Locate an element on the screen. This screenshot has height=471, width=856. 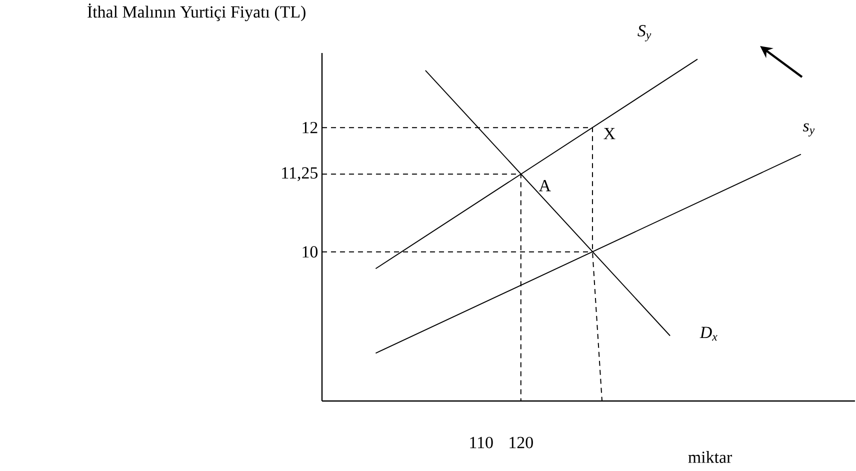
x-tick-label: 110 is located at coordinates (481, 442).